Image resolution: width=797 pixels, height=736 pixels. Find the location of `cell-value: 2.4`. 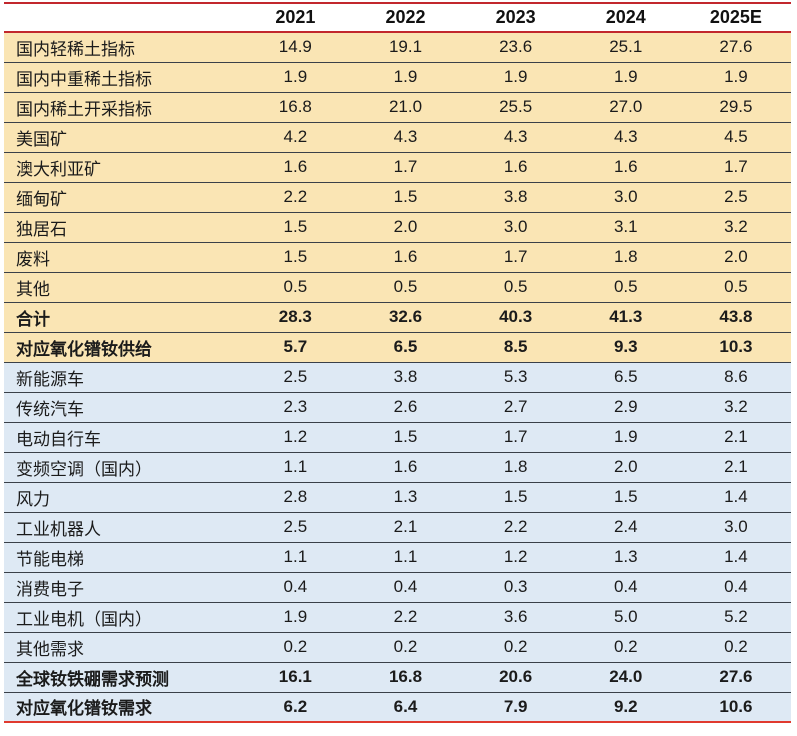

cell-value: 2.4 is located at coordinates (625, 526).